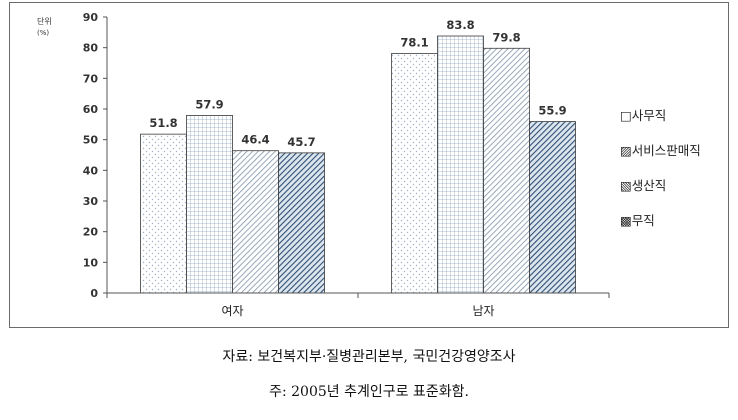  Describe the element at coordinates (357, 311) in the screenshot. I see `x-axis-labels: 여자 남자` at that location.